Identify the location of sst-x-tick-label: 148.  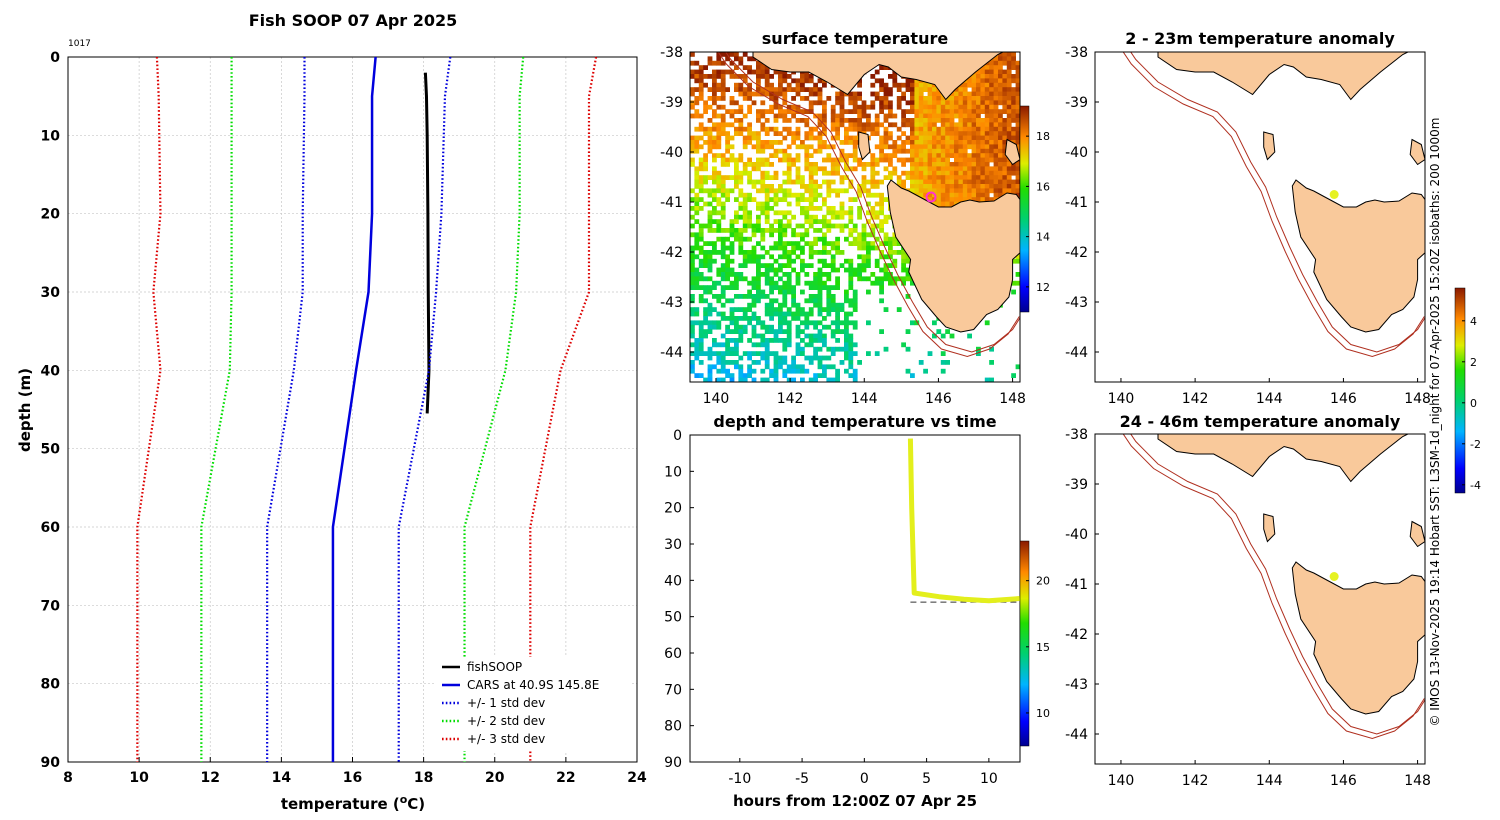
(1012, 399).